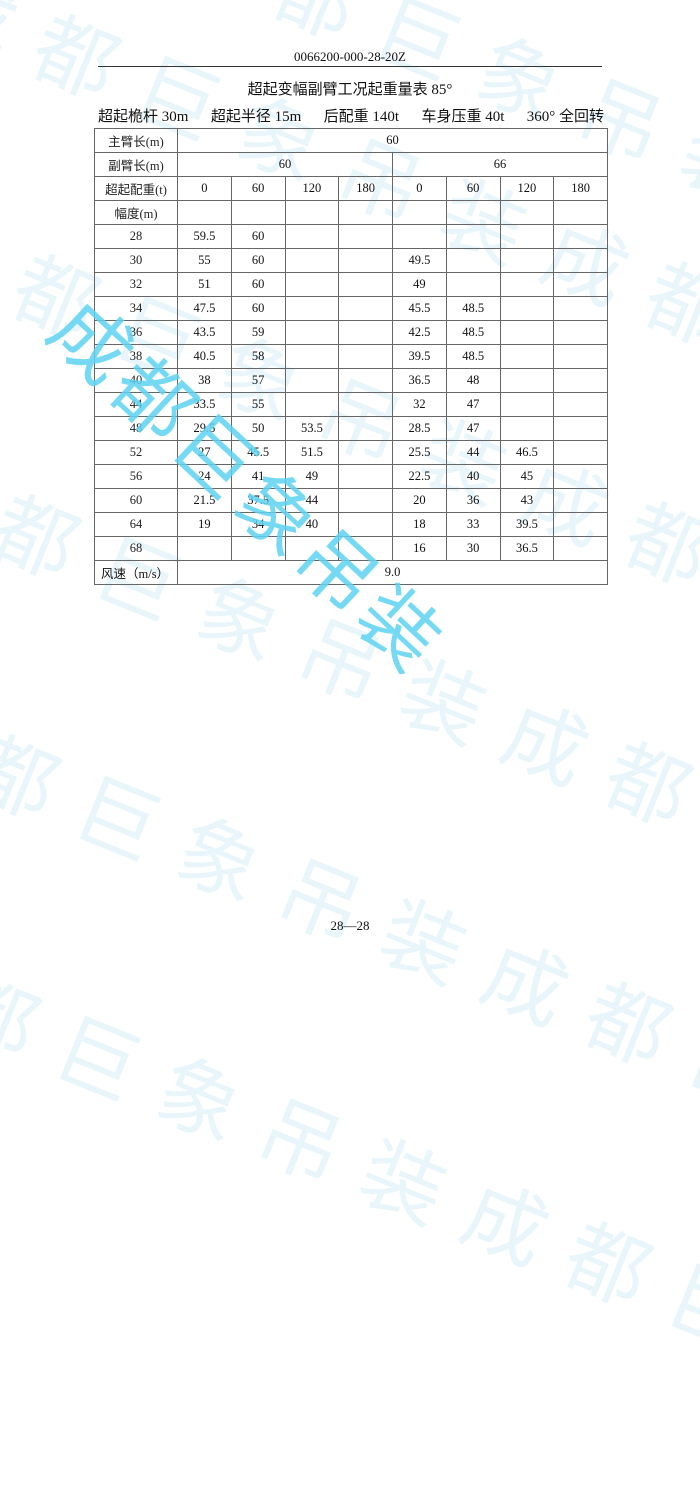 This screenshot has width=700, height=1505. What do you see at coordinates (351, 188) in the screenshot?
I see `counterweight-row: 超起配重(t) 0 60 120 180 0 60 120 180` at bounding box center [351, 188].